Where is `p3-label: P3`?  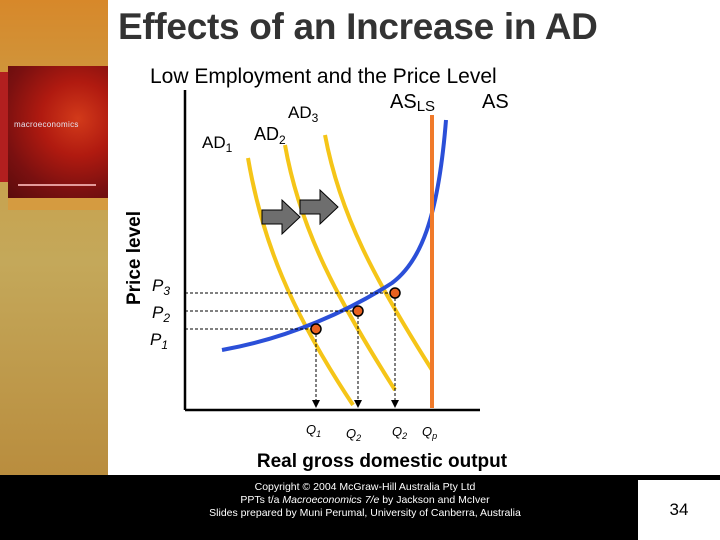
p3-label: P3 is located at coordinates (161, 287).